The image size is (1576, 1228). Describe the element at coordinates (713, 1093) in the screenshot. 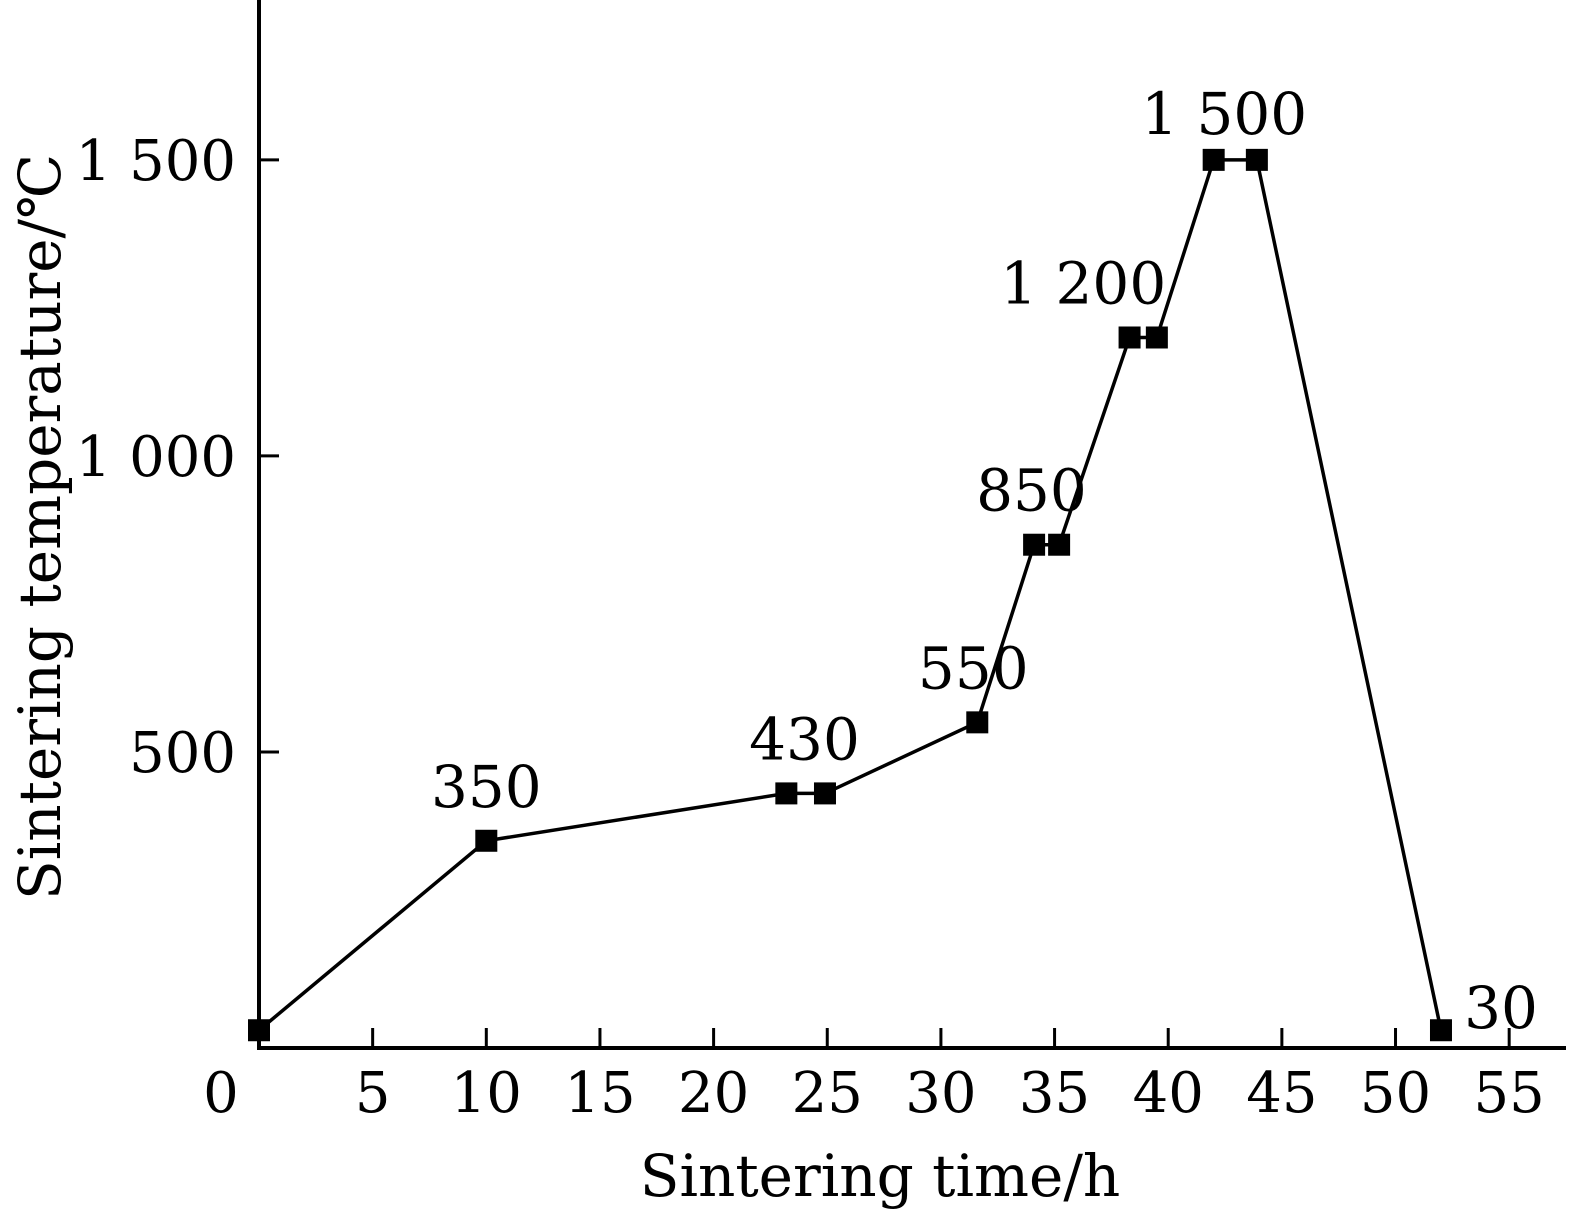

I see `x-tick-label: 20` at that location.